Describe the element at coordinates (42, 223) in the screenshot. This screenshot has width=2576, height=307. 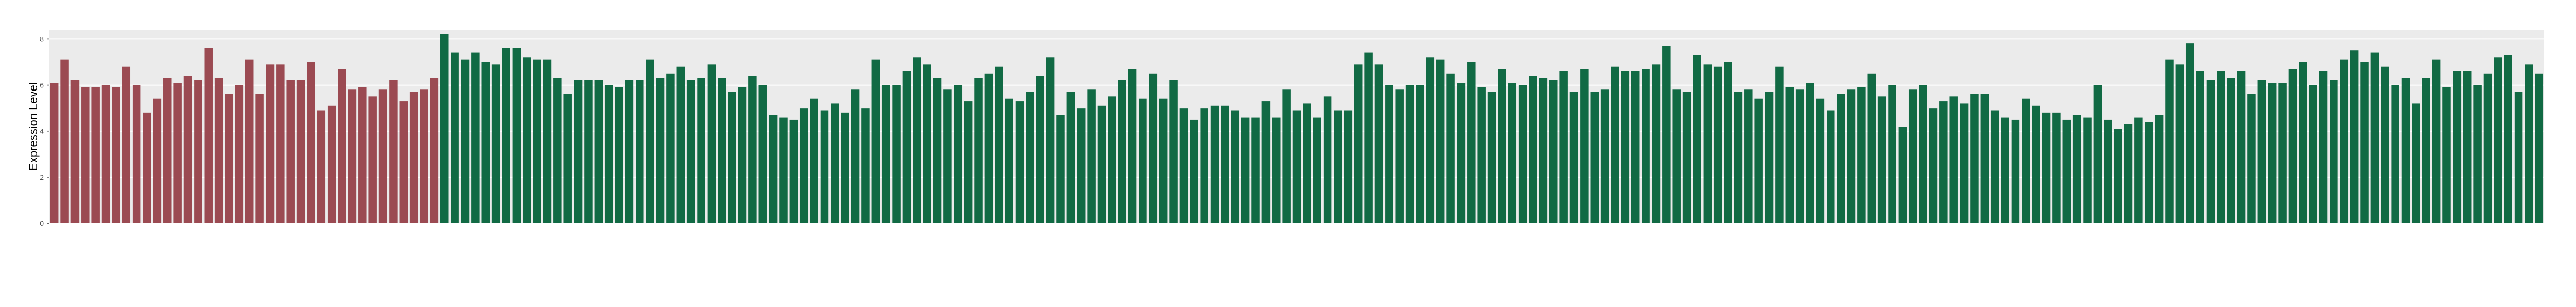
I see `y-tick-label: 0` at that location.